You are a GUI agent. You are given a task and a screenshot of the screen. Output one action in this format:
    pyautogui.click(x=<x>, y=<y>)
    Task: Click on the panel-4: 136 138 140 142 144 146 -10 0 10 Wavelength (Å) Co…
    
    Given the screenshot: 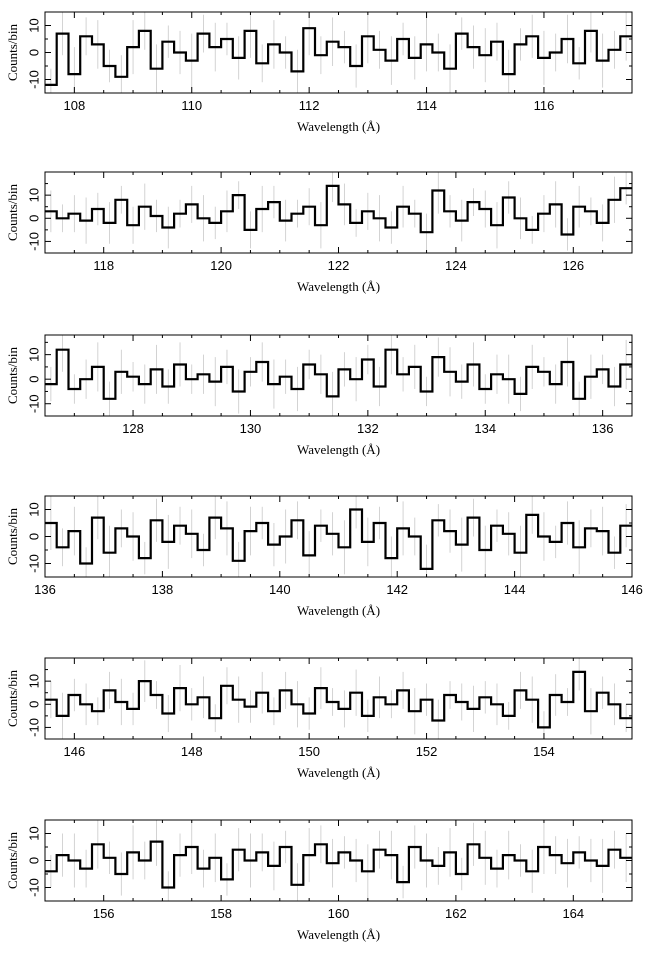 What is the action you would take?
    pyautogui.click(x=324, y=556)
    